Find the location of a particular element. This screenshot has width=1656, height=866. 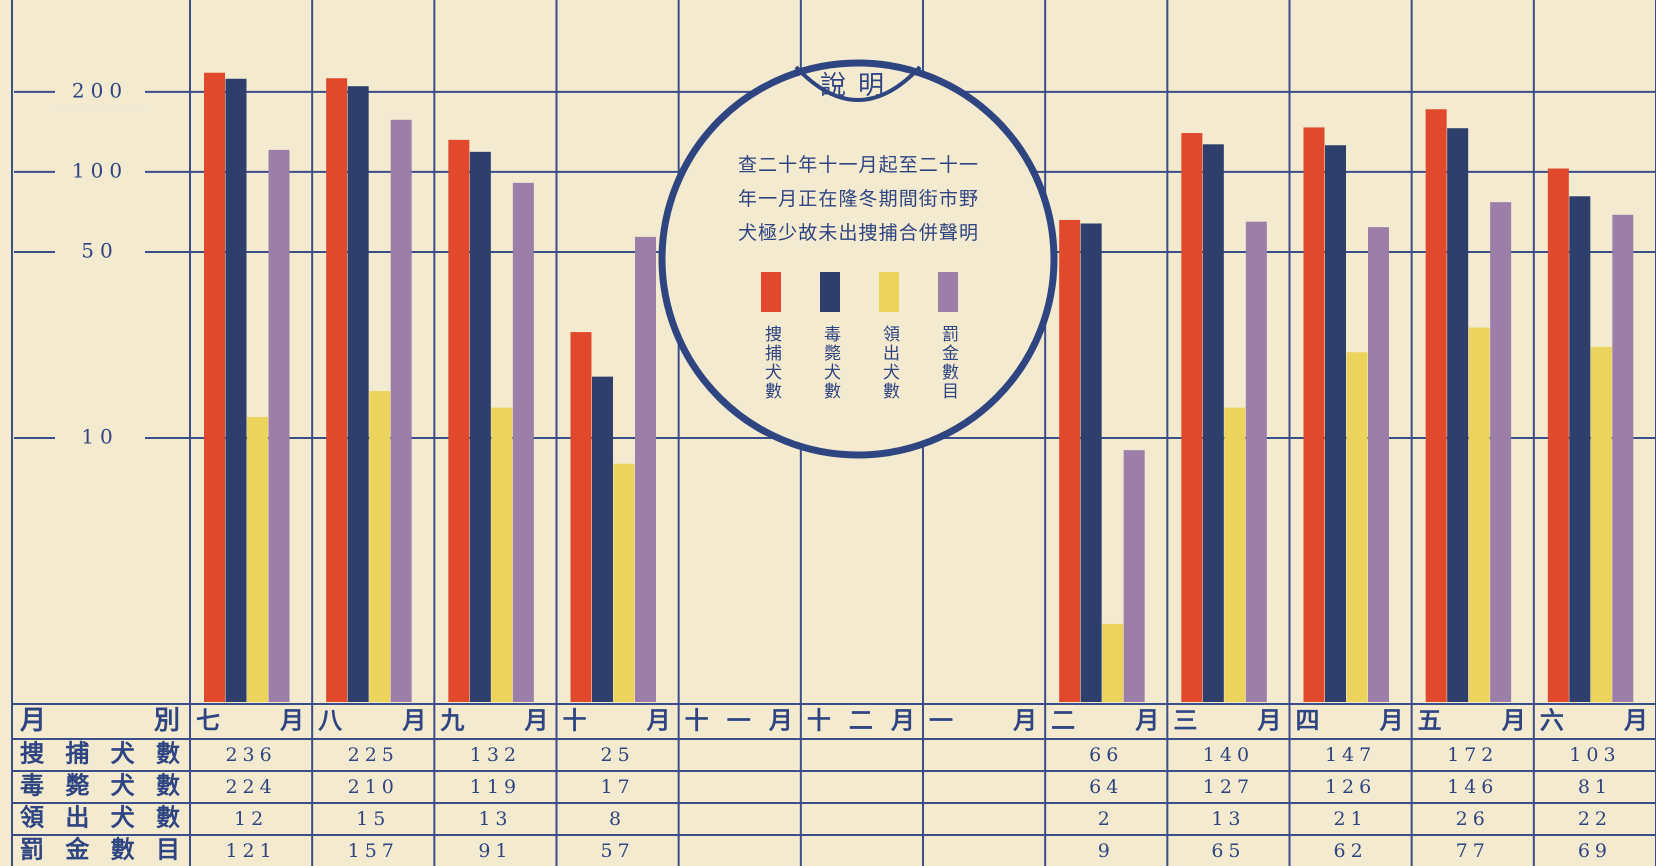

table-value: 9 is located at coordinates (1106, 851).